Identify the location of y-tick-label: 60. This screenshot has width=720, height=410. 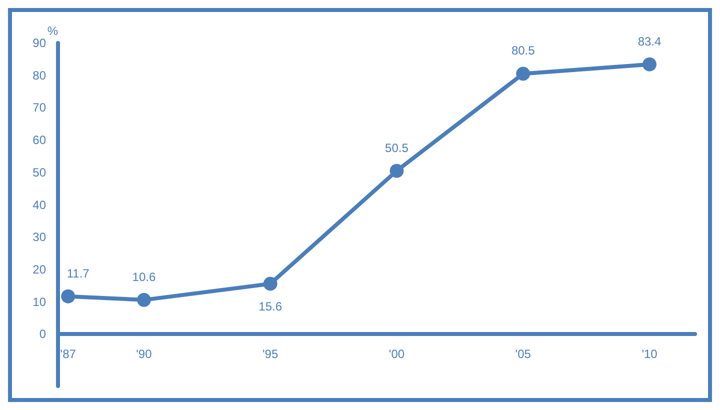
(39, 140).